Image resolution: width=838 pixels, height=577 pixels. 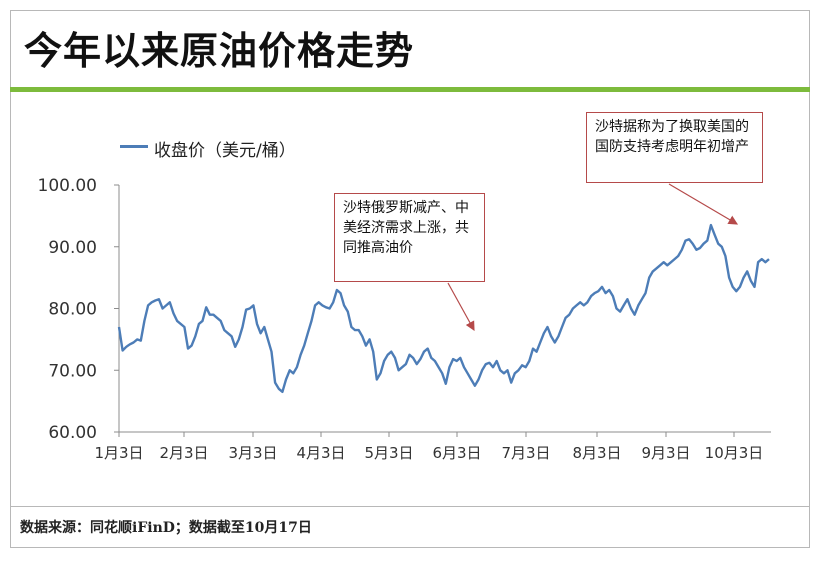 What do you see at coordinates (183, 453) in the screenshot?
I see `x-tick-label: 2月3日` at bounding box center [183, 453].